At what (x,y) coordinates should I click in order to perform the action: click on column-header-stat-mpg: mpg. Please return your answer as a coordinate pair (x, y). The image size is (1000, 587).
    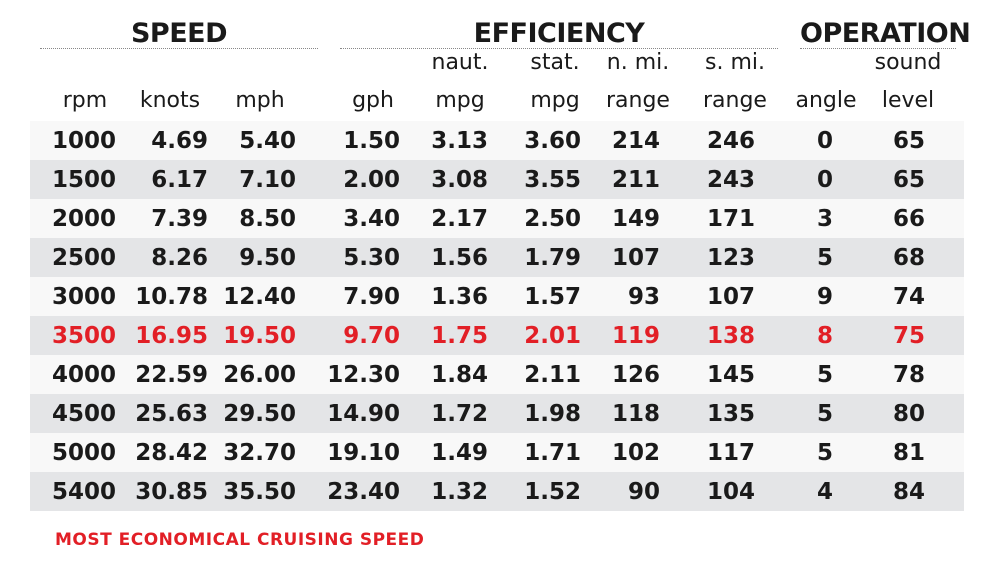
    Looking at the image, I should click on (555, 100).